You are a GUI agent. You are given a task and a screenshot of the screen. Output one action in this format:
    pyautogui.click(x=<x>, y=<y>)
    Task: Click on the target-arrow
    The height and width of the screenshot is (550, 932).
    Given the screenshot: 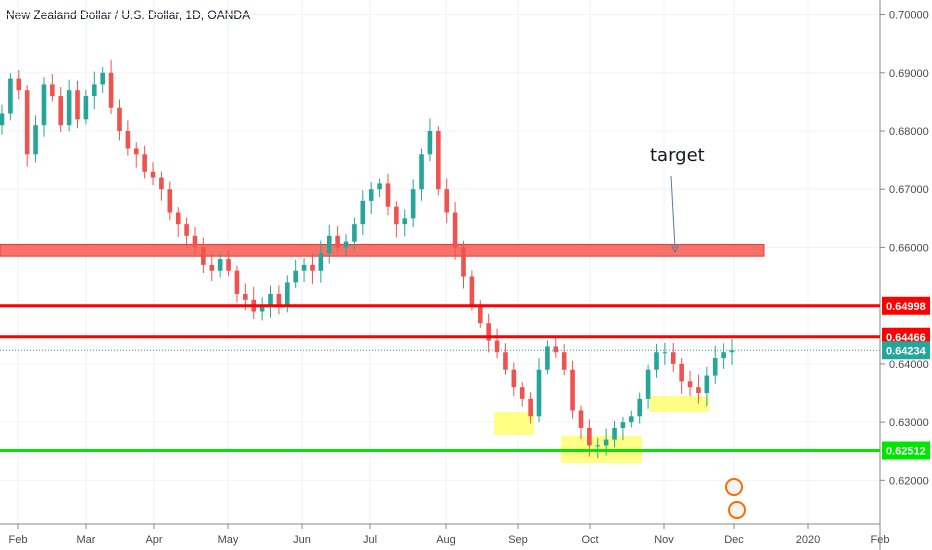 What is the action you would take?
    pyautogui.click(x=673, y=212)
    